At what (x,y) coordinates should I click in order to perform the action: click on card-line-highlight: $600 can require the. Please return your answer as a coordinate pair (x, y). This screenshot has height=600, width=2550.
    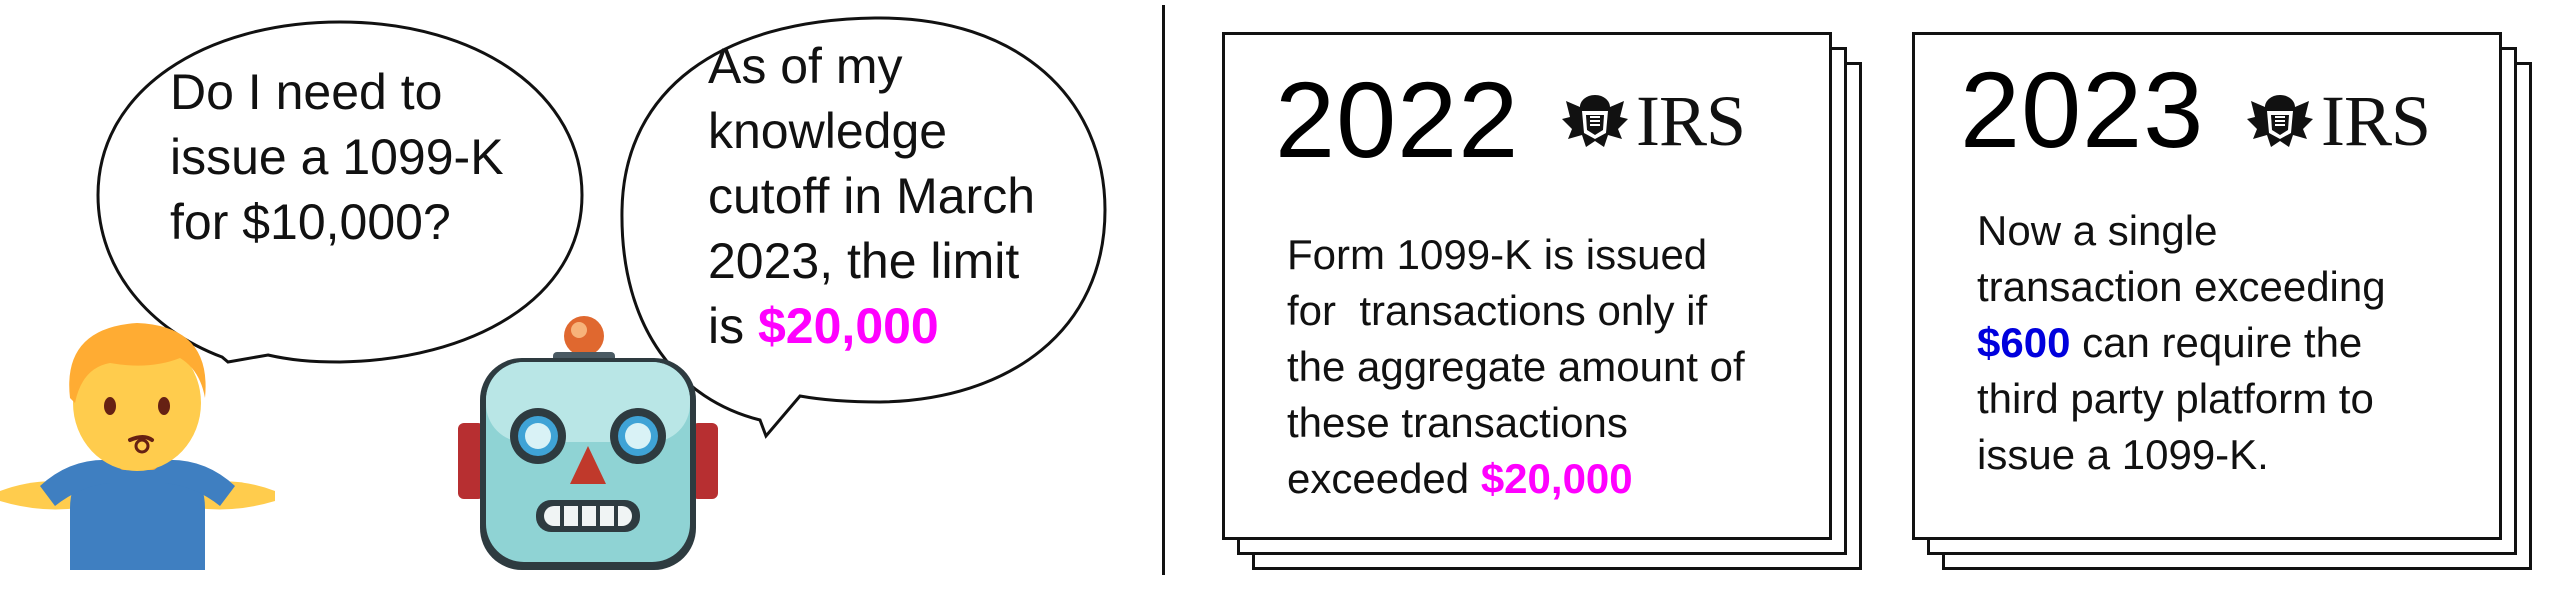
    Looking at the image, I should click on (2181, 343).